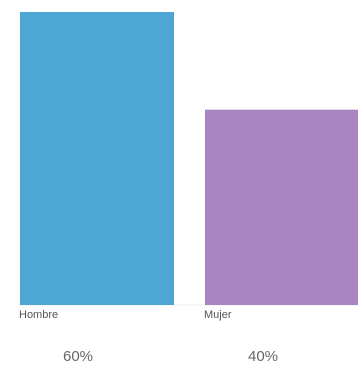  Describe the element at coordinates (78, 356) in the screenshot. I see `value-label-hombre: 60%` at that location.